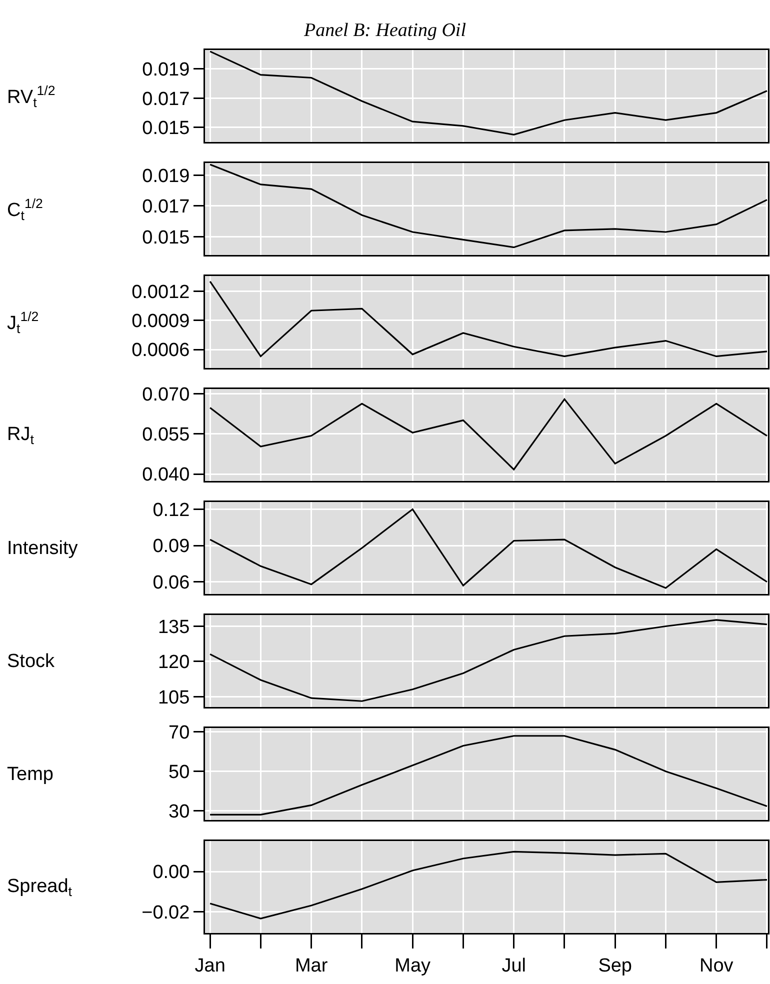 This screenshot has width=770, height=984. Describe the element at coordinates (174, 627) in the screenshot. I see `y-tick-label: 135` at that location.